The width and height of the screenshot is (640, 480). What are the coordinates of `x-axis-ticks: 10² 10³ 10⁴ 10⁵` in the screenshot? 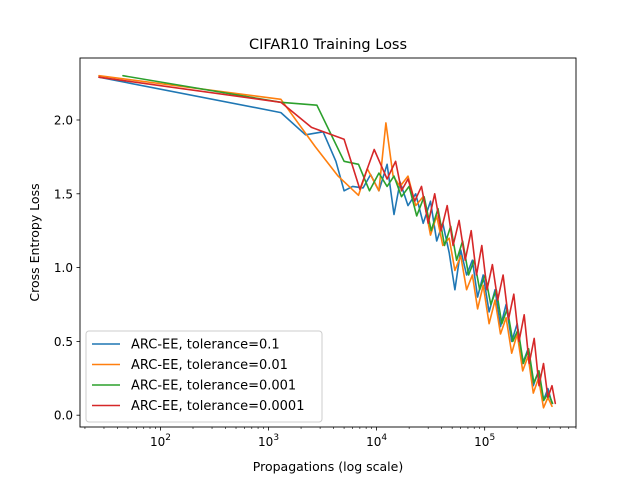 It's located at (330, 438).